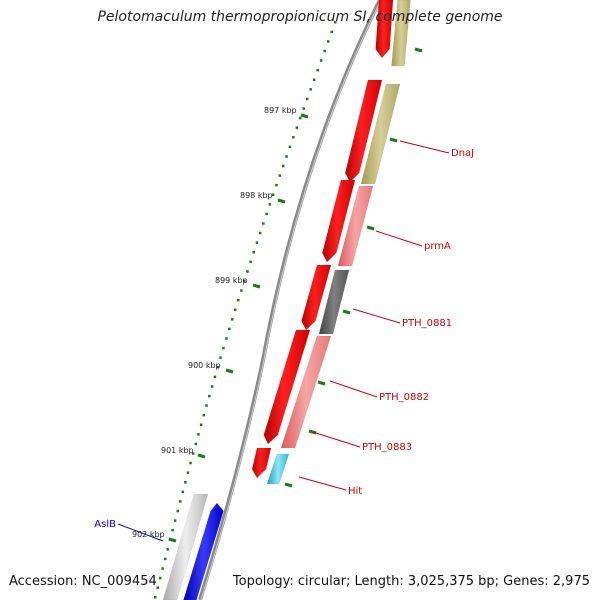 This screenshot has height=600, width=600. What do you see at coordinates (231, 280) in the screenshot?
I see `scale-tick-label: 899 kbp` at bounding box center [231, 280].